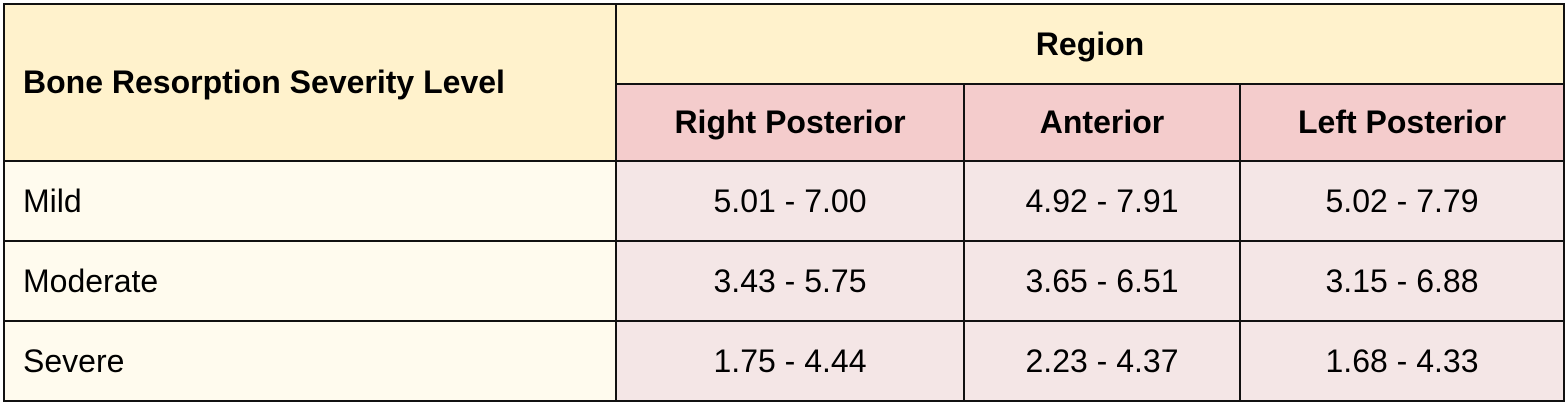  What do you see at coordinates (1102, 281) in the screenshot?
I see `cell-moderate-anterior: 3.65 - 6.51` at bounding box center [1102, 281].